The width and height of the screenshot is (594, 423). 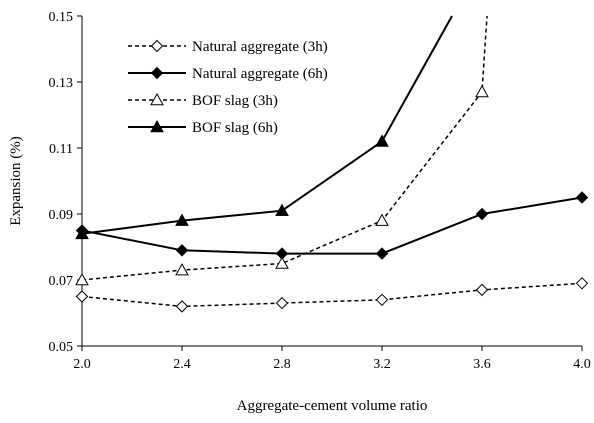 What do you see at coordinates (61, 149) in the screenshot?
I see `y-tick-label: 0.11` at bounding box center [61, 149].